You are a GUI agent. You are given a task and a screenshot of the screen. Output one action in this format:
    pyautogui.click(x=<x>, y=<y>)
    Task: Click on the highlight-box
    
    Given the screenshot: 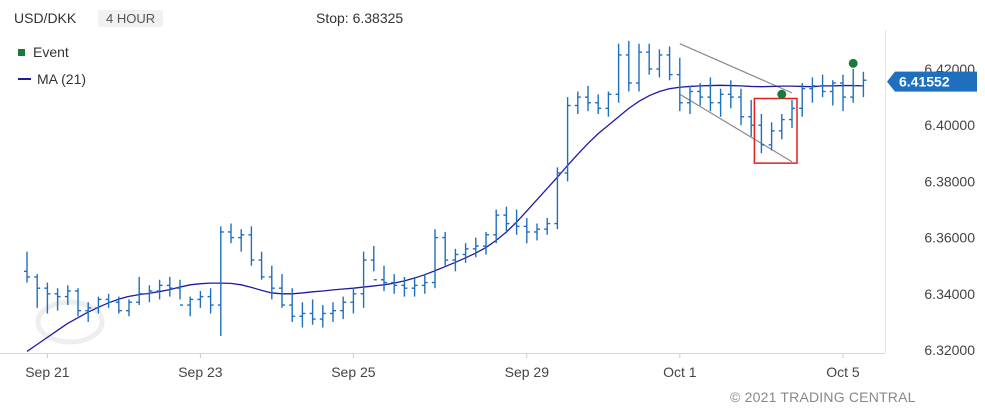 What is the action you would take?
    pyautogui.click(x=775, y=130)
    